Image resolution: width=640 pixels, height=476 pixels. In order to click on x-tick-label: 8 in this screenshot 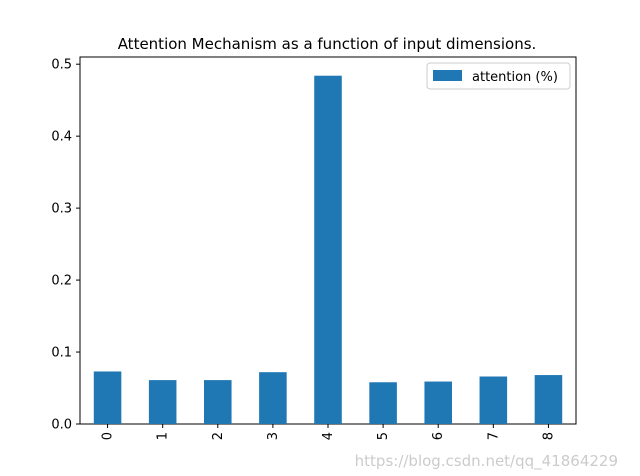, I will do `click(548, 436)`.